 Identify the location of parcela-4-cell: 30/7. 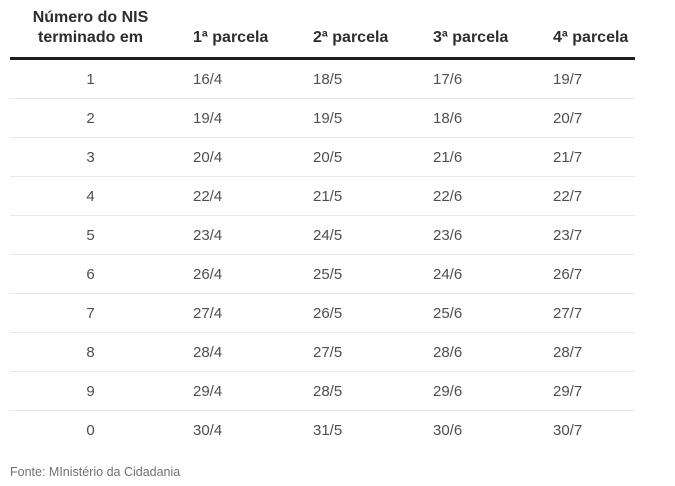
(594, 429).